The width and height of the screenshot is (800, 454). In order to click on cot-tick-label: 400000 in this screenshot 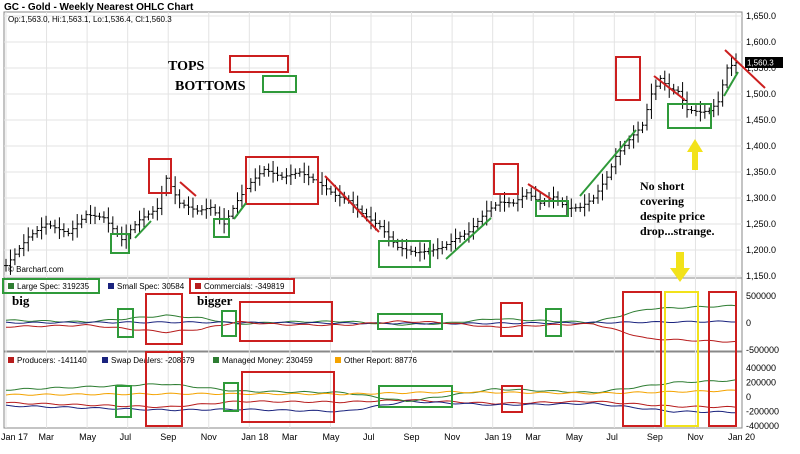, I will do `click(761, 368)`.